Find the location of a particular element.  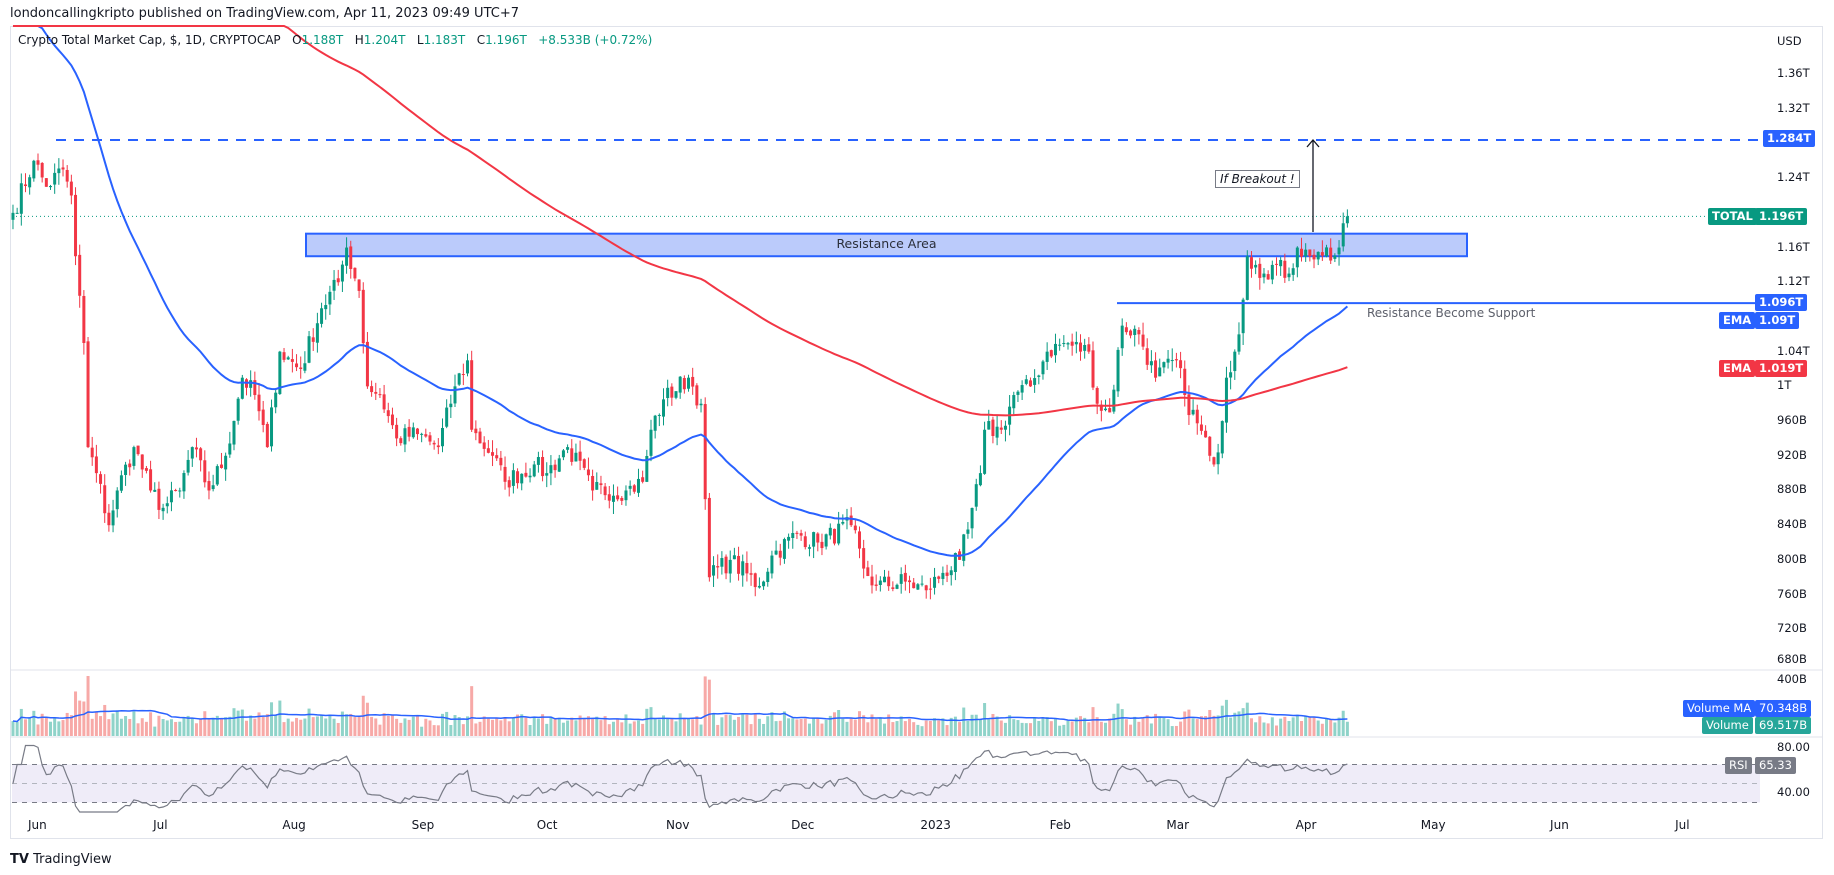

rsi-line is located at coordinates (680, 778).